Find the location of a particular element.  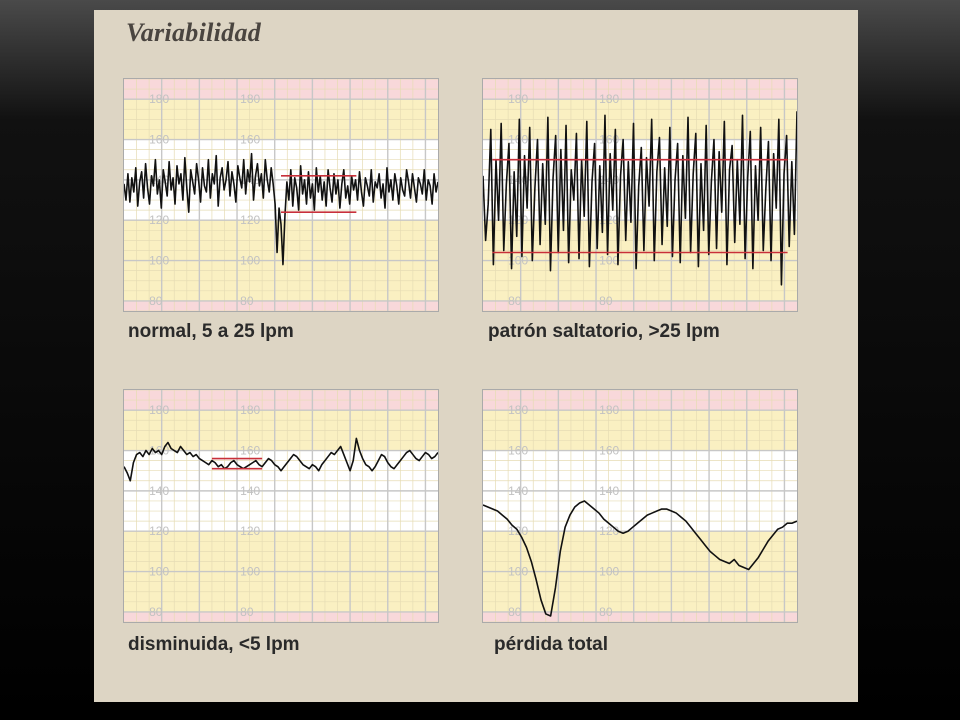

chart-saltatorio: 80 80 100 100 120 120 140 140 160 160 180 180 is located at coordinates (640, 195).